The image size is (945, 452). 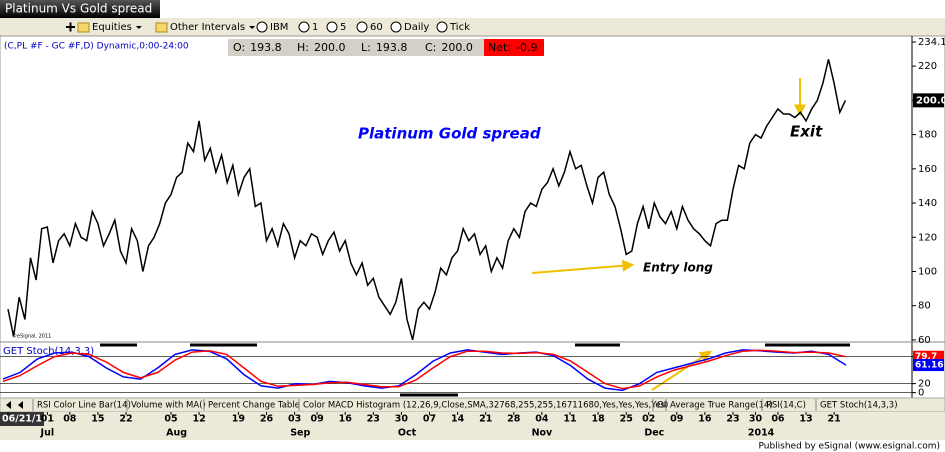 I want to click on x-tick-label: 26, so click(x=267, y=419).